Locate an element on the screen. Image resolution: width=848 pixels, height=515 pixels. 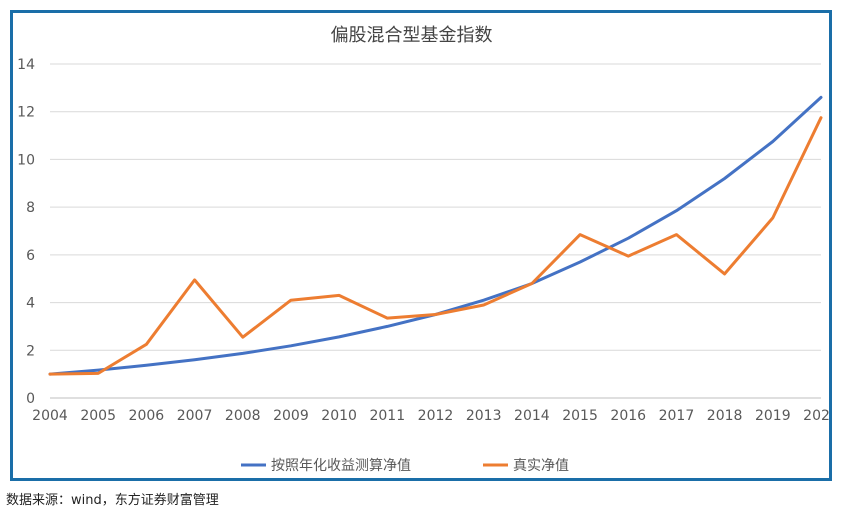
y-tick-label: 12 is located at coordinates (26, 113).